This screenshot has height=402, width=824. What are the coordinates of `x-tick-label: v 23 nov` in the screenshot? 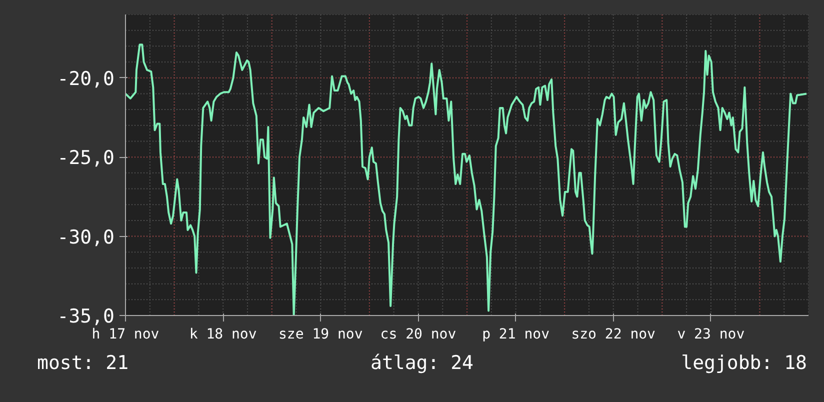 It's located at (711, 334).